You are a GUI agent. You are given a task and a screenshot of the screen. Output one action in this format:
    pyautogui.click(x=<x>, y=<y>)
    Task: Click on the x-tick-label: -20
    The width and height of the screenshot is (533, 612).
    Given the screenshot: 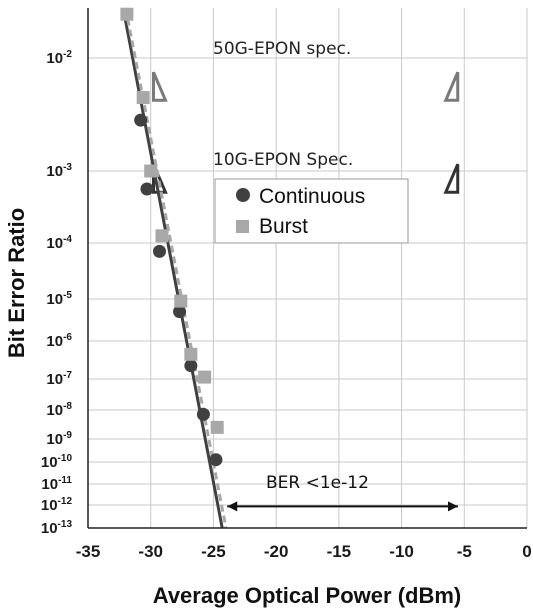 What is the action you would take?
    pyautogui.click(x=276, y=551)
    